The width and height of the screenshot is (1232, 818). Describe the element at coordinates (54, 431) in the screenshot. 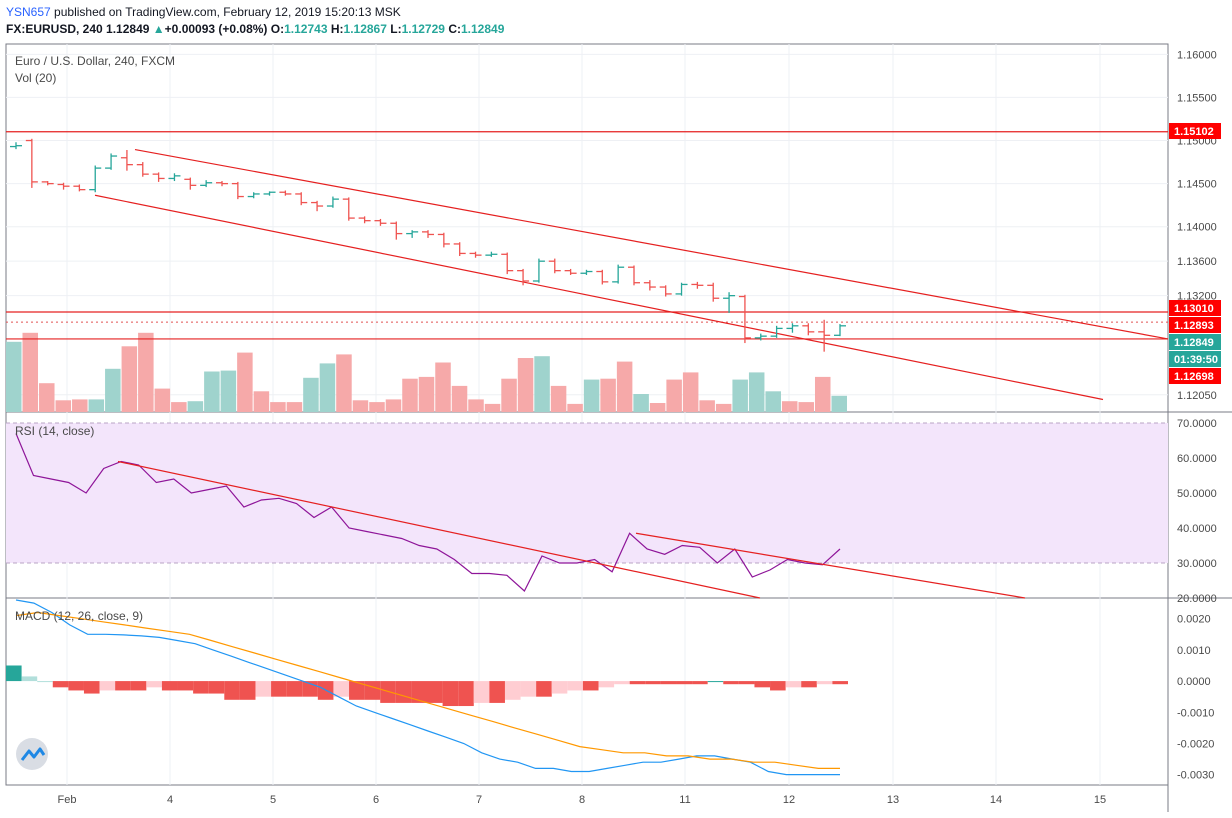

I see `rsi-pane-title: RSI (14, close)` at that location.